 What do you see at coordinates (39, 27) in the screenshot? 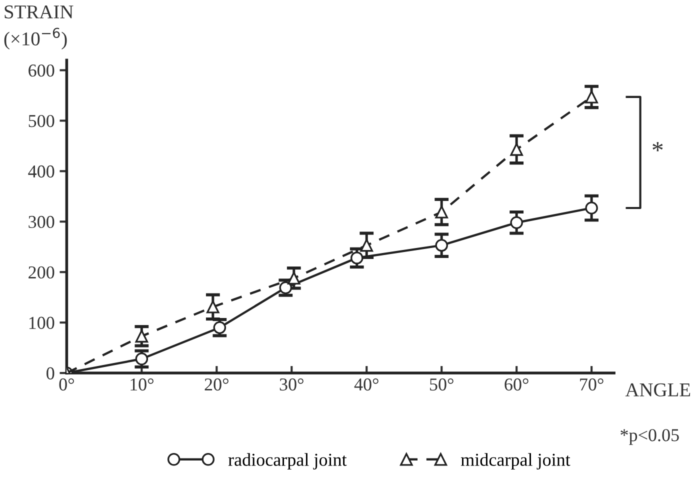
I see `y-axis-title: STRAIN (×10$^{−6}$)` at bounding box center [39, 27].